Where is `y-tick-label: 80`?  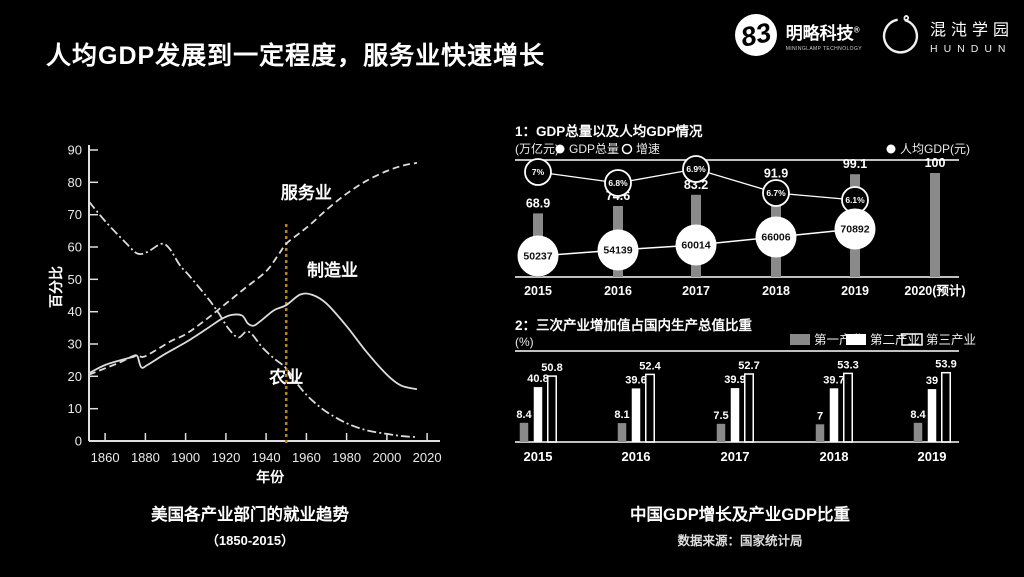
y-tick-label: 80 is located at coordinates (75, 182).